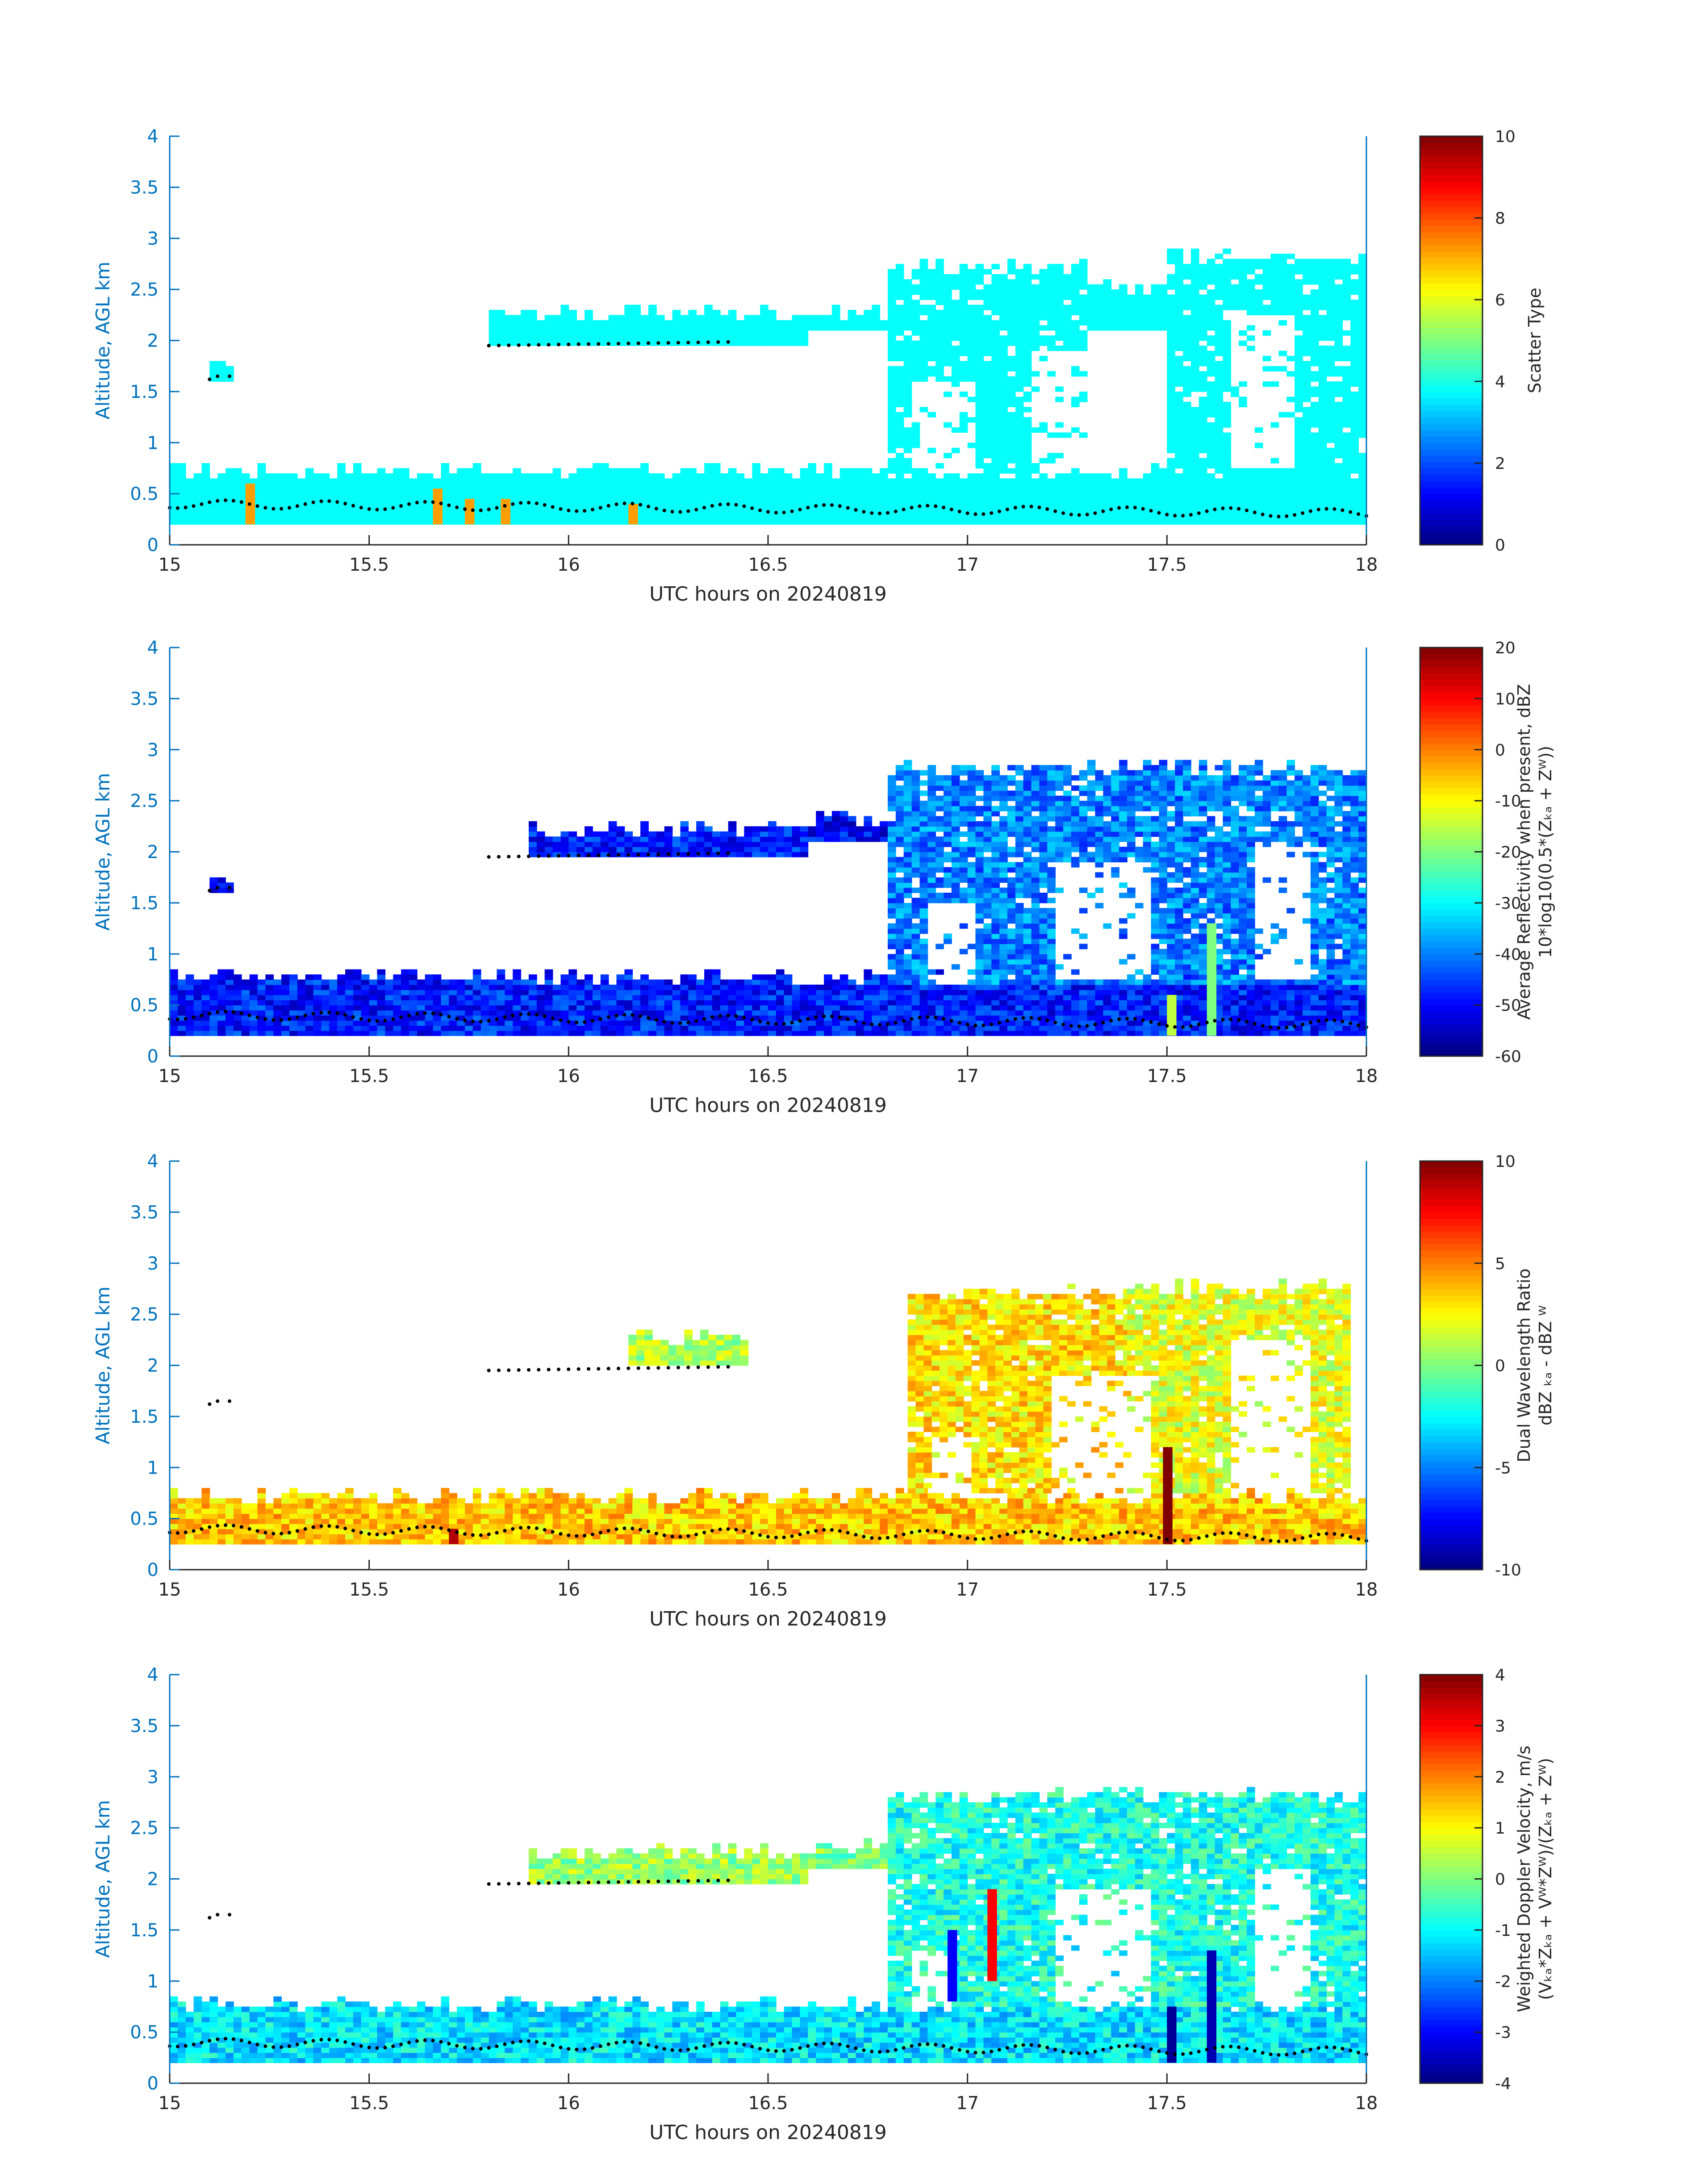 The width and height of the screenshot is (1708, 2177). I want to click on y-tick-label: 0.5, so click(144, 494).